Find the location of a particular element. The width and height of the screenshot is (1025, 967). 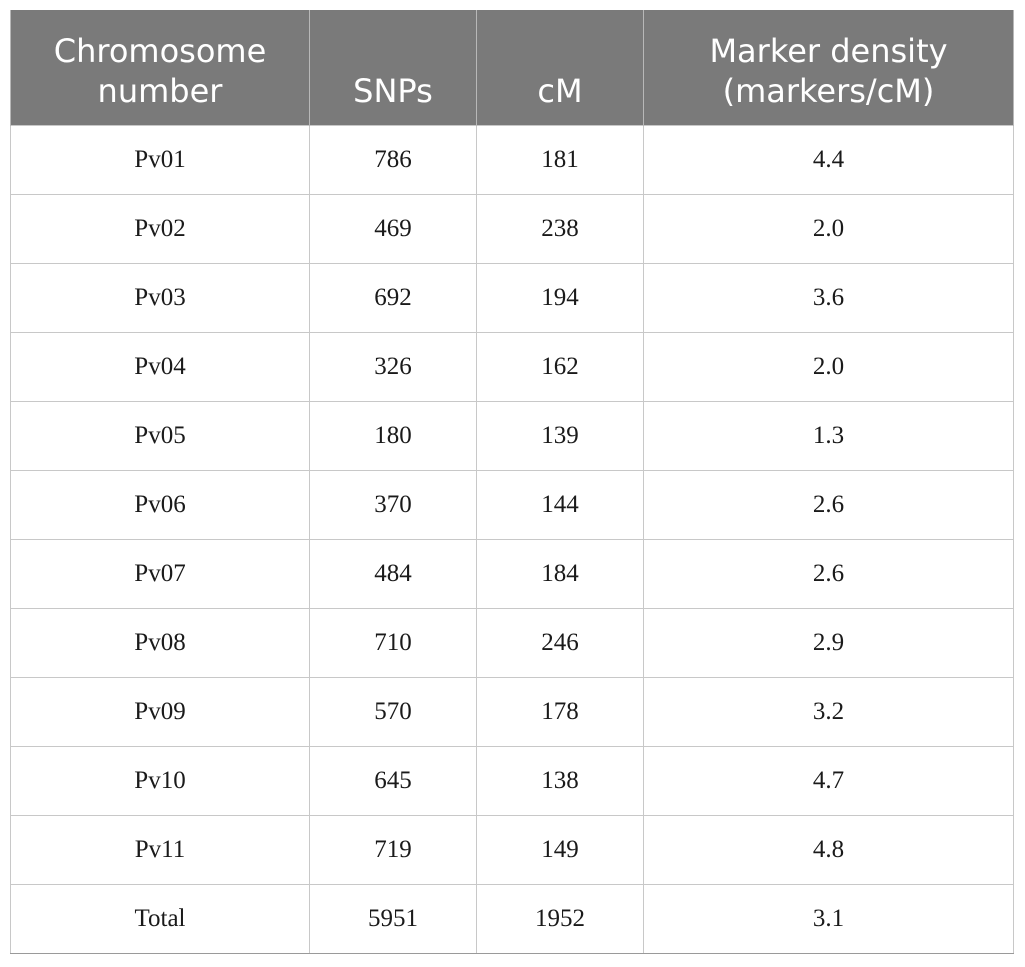

chromosome-cell: Pv09 is located at coordinates (160, 711).